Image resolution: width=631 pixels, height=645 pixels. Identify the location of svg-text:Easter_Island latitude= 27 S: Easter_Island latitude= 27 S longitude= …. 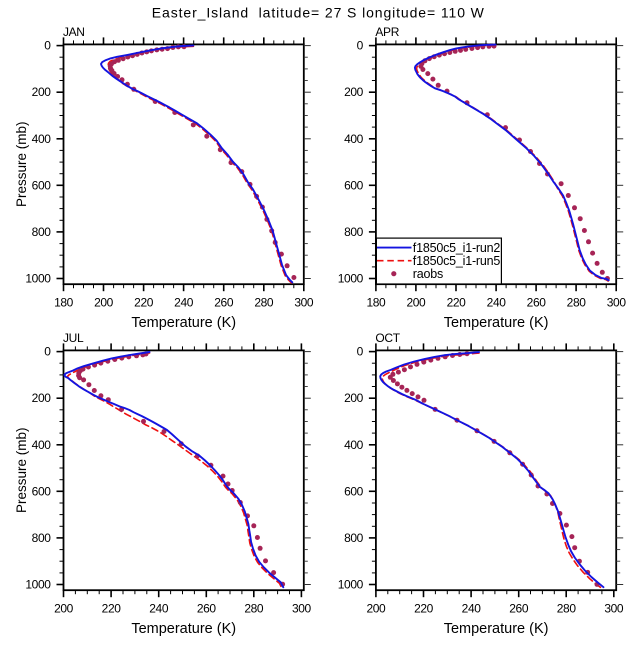
(318, 13).